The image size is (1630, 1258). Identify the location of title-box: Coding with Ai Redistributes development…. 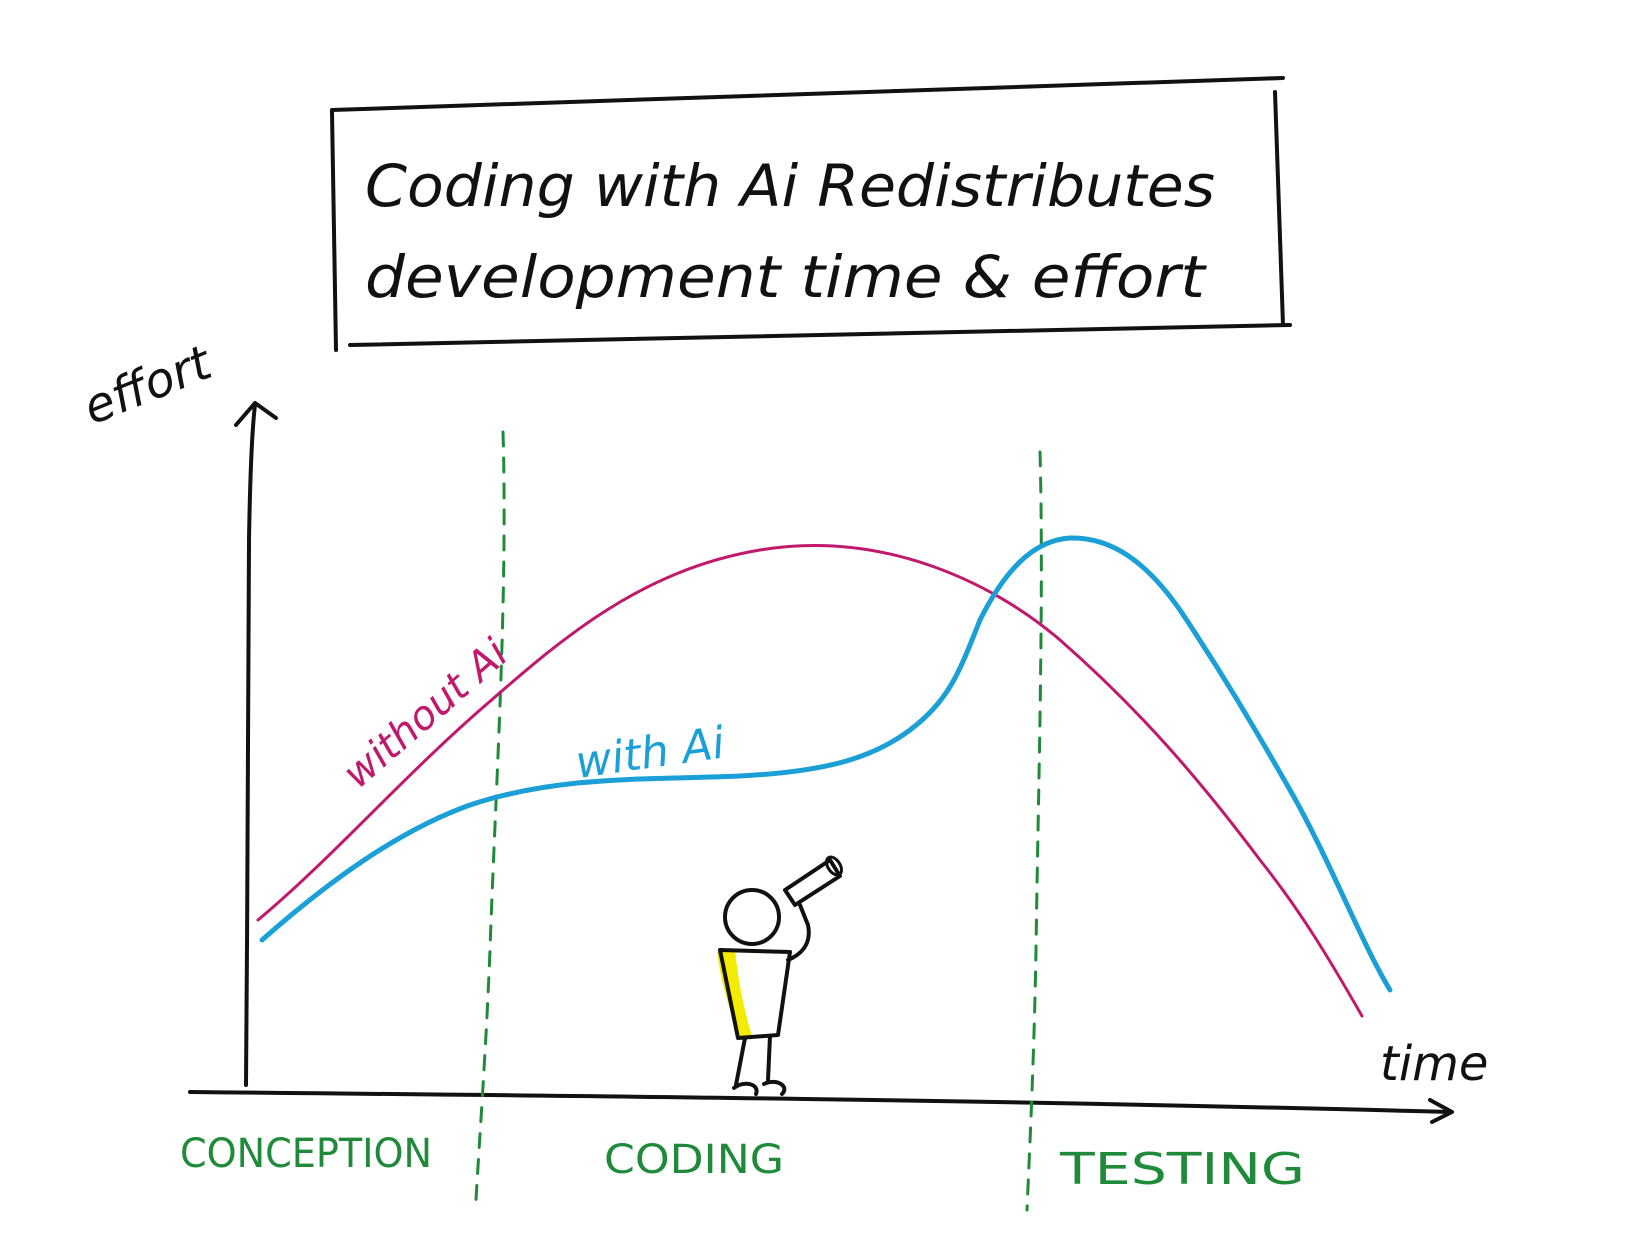
(811, 214).